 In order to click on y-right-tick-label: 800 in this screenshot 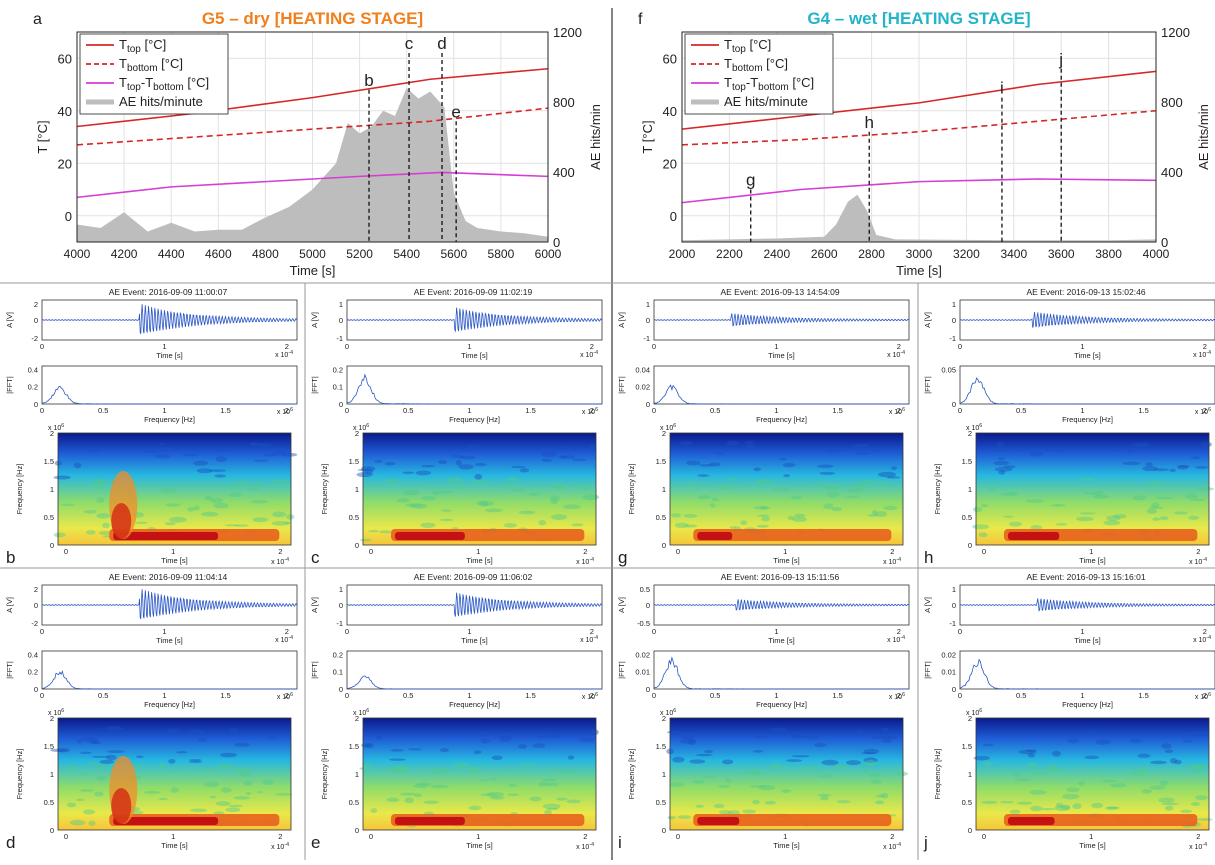, I will do `click(1172, 102)`.